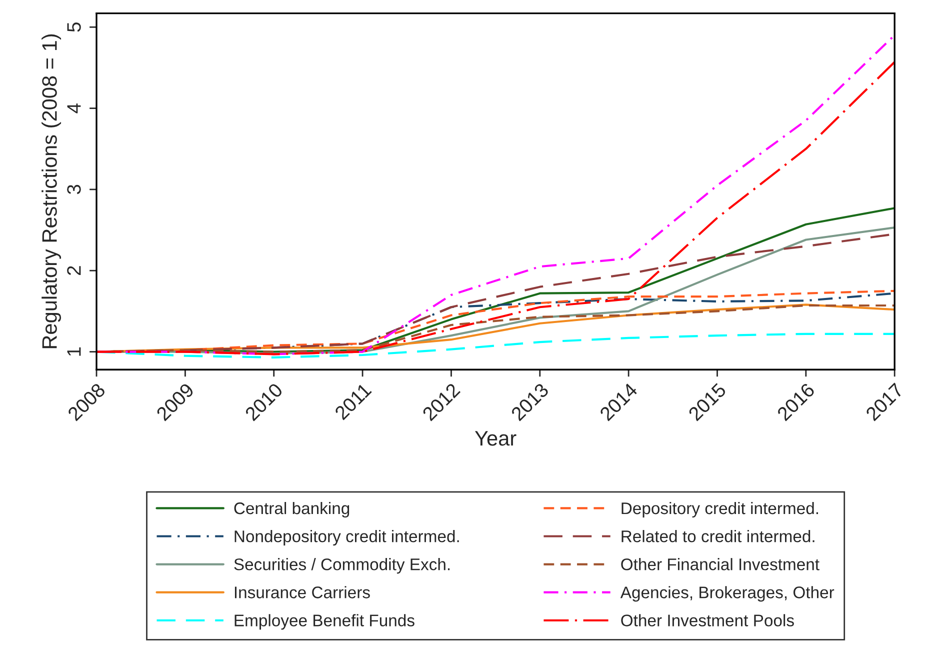 This screenshot has width=928, height=666. Describe the element at coordinates (720, 564) in the screenshot. I see `legend-label: Other Financial Investment` at that location.